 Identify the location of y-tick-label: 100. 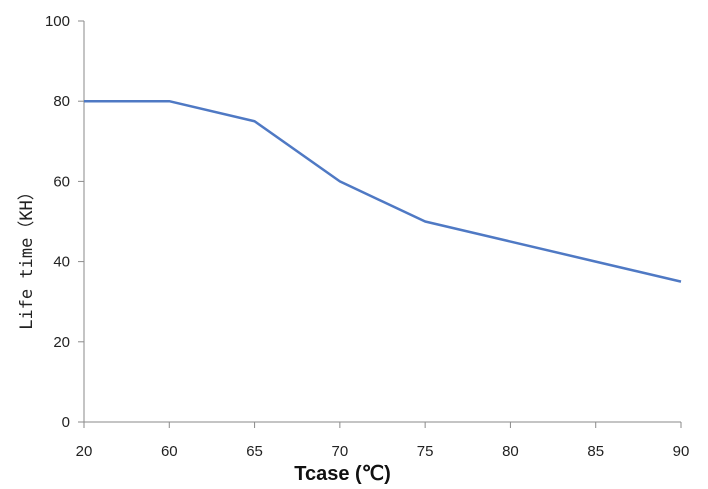
(57, 21).